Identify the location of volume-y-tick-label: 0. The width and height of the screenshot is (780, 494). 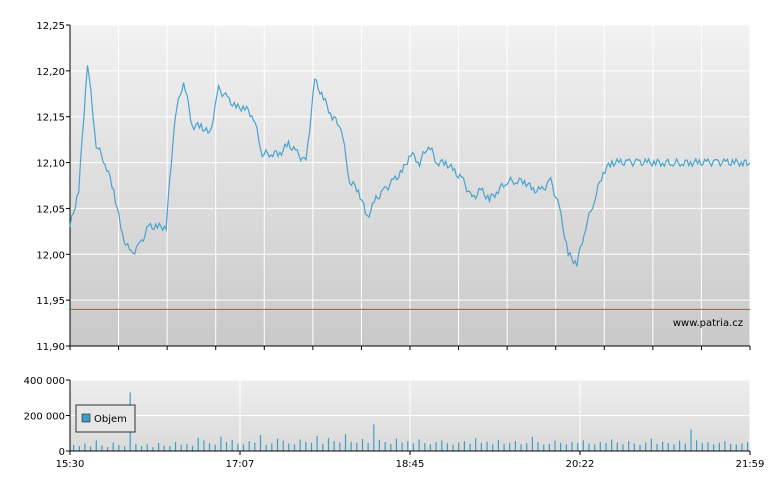
(62, 452).